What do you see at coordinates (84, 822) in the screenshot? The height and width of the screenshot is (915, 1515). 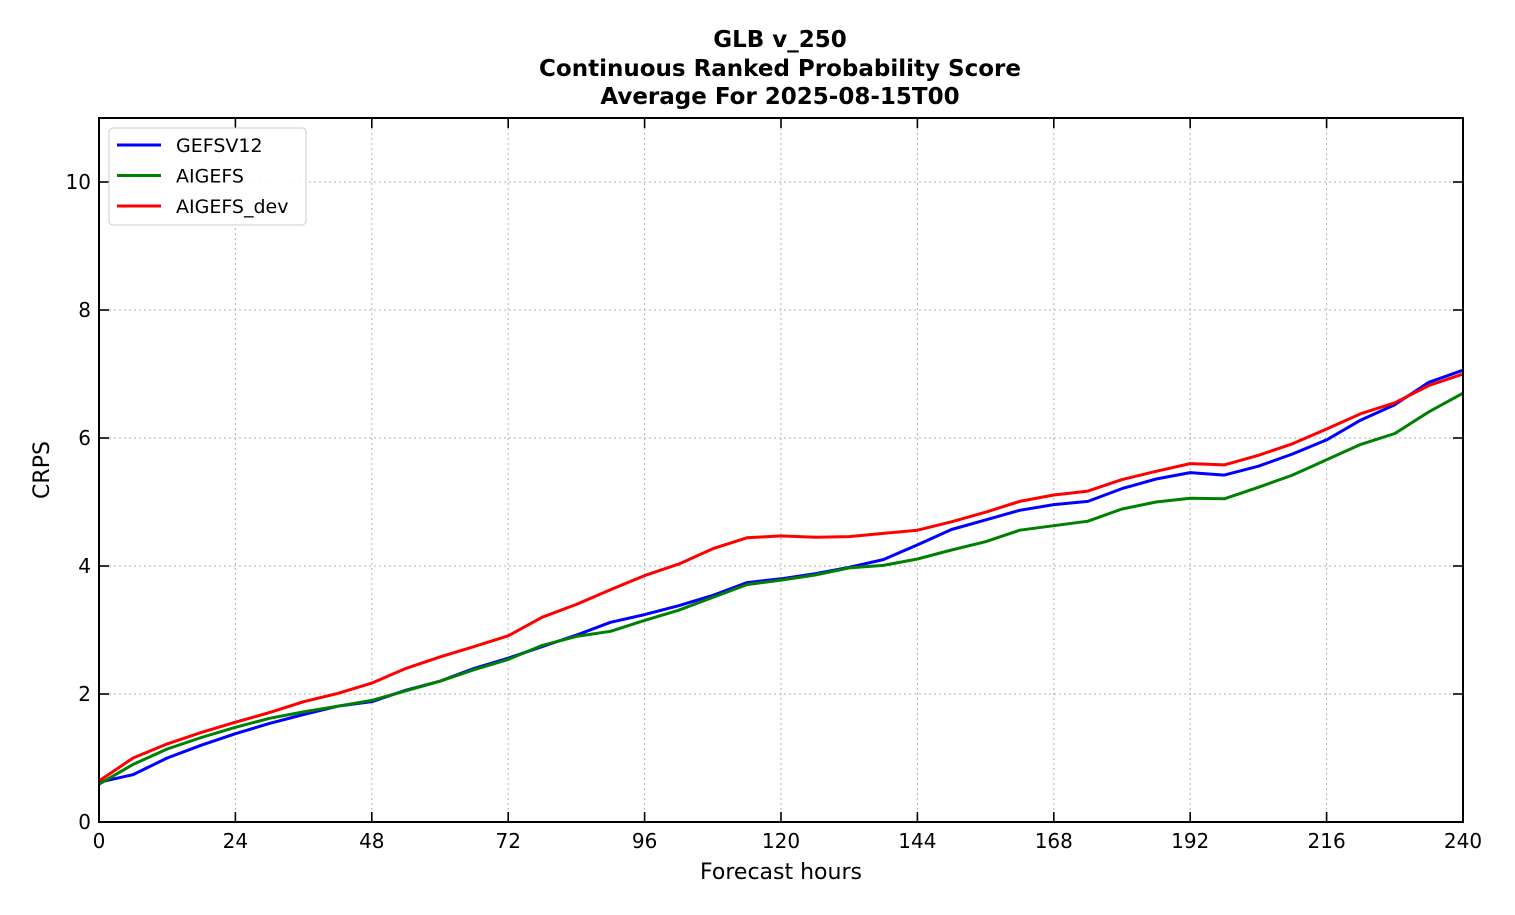 I see `y-tick-label: 0` at bounding box center [84, 822].